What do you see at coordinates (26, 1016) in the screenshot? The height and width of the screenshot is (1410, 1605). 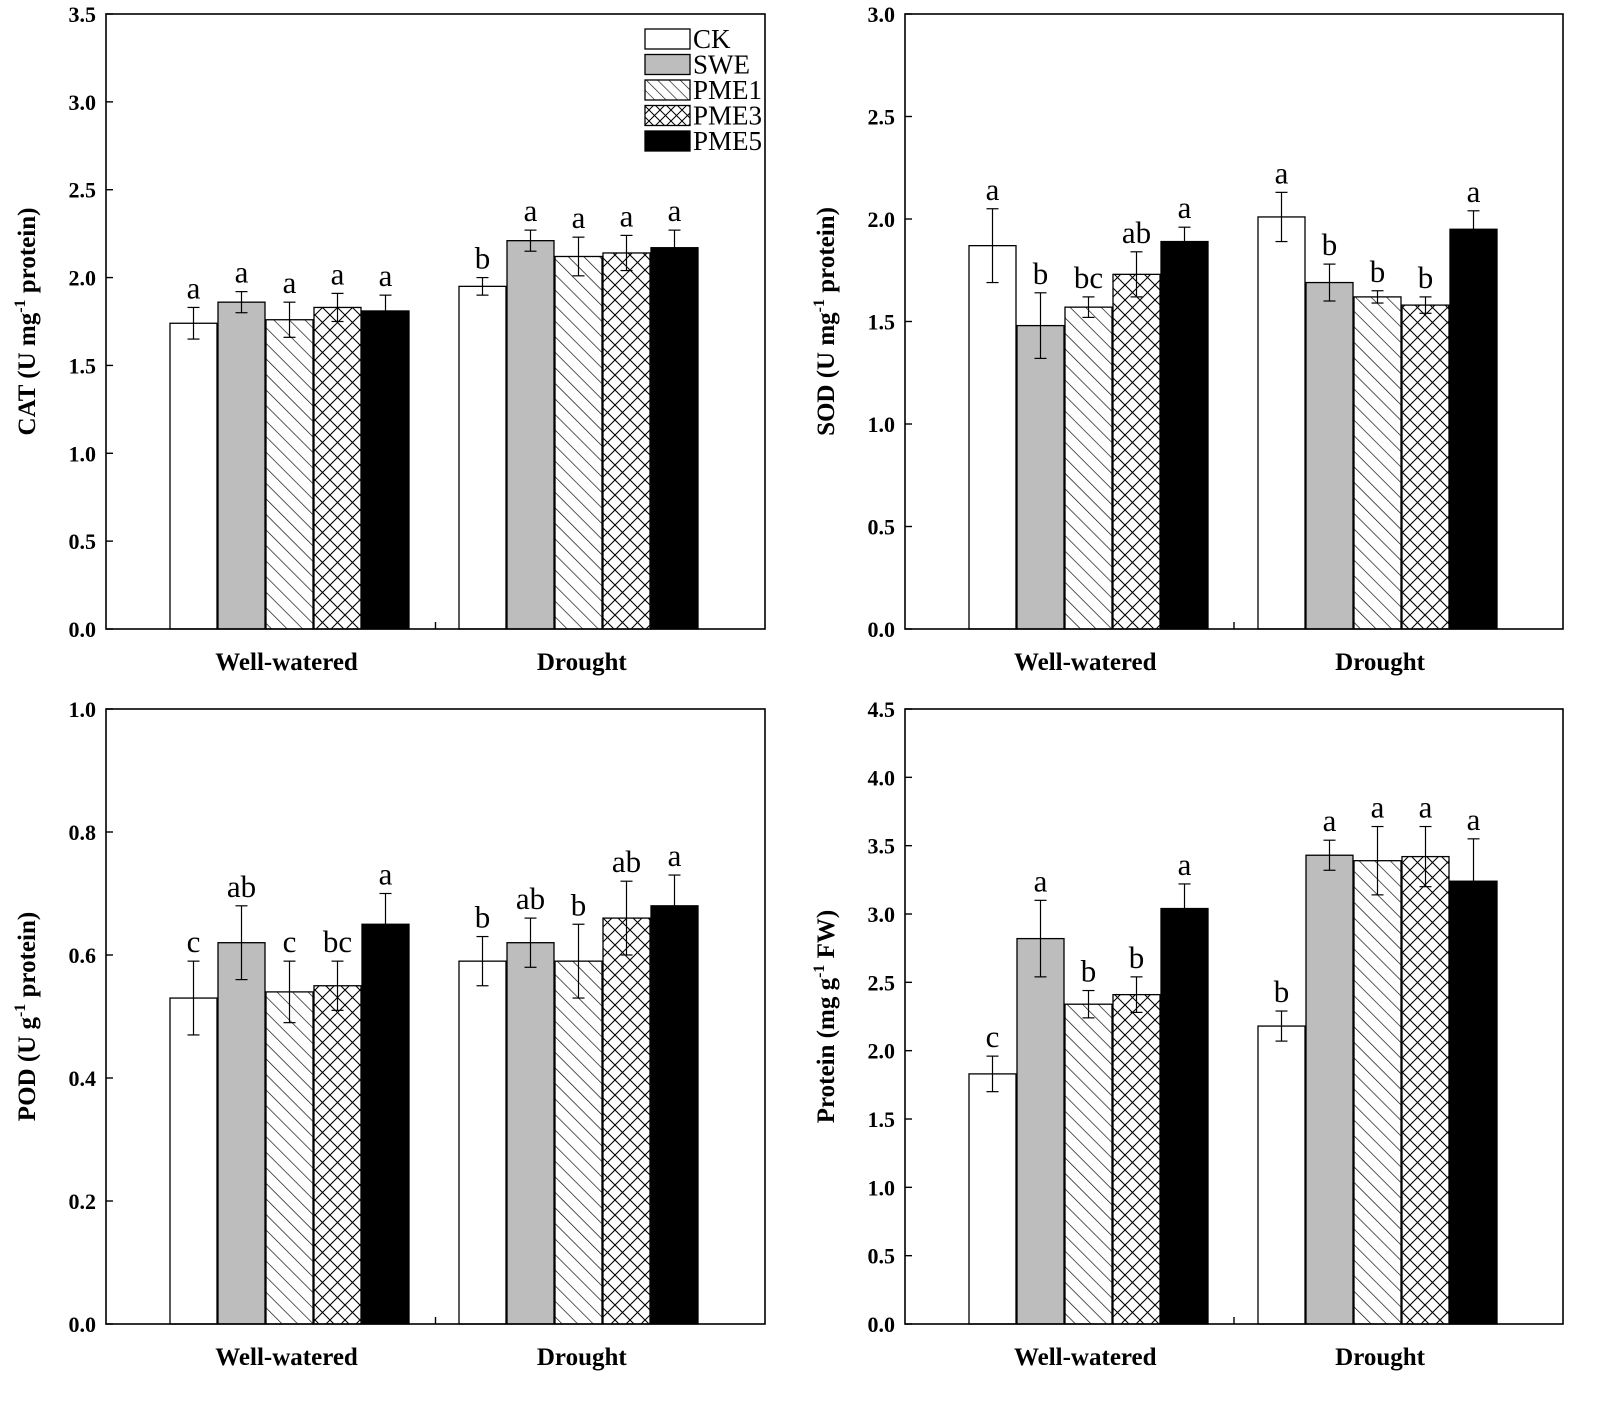 I see `pod-y-axis-title: POD (U g-1 protein)` at bounding box center [26, 1016].